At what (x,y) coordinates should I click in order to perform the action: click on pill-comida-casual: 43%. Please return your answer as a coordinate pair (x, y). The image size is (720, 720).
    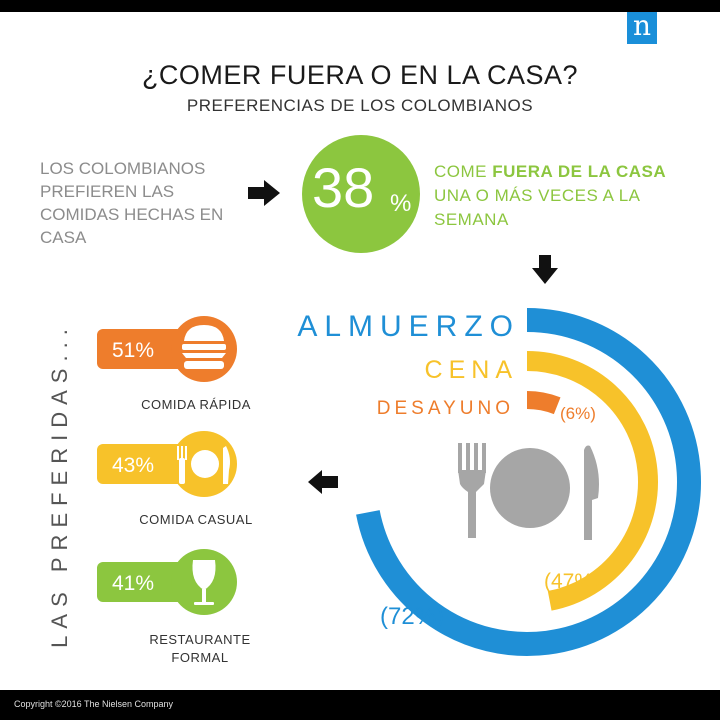
    Looking at the image, I should click on (167, 464).